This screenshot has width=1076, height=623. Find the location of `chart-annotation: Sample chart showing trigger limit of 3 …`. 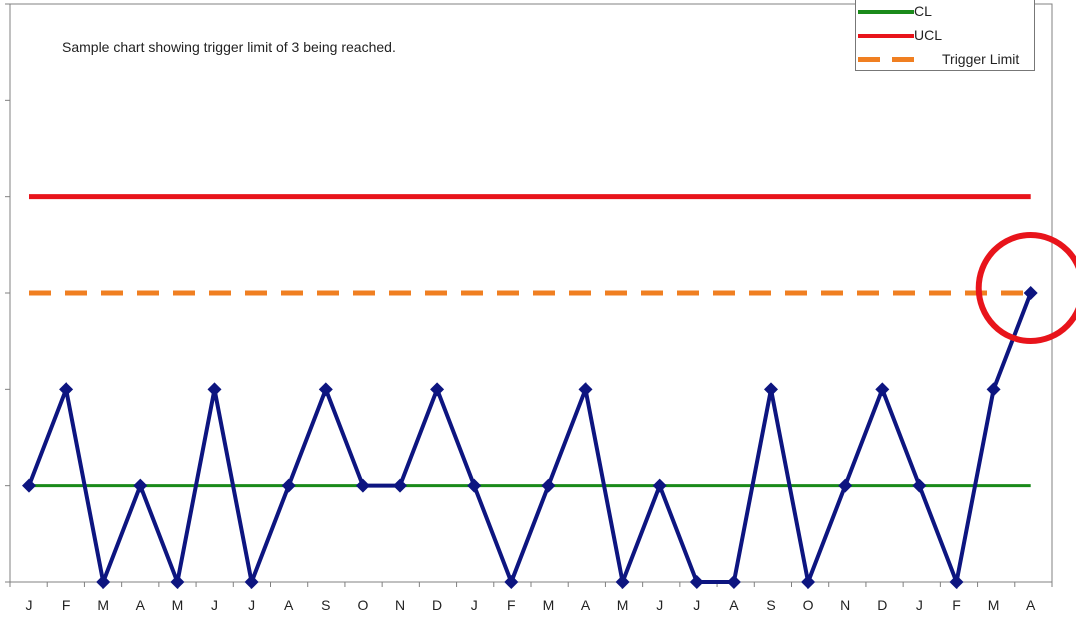

chart-annotation: Sample chart showing trigger limit of 3 … is located at coordinates (229, 47).